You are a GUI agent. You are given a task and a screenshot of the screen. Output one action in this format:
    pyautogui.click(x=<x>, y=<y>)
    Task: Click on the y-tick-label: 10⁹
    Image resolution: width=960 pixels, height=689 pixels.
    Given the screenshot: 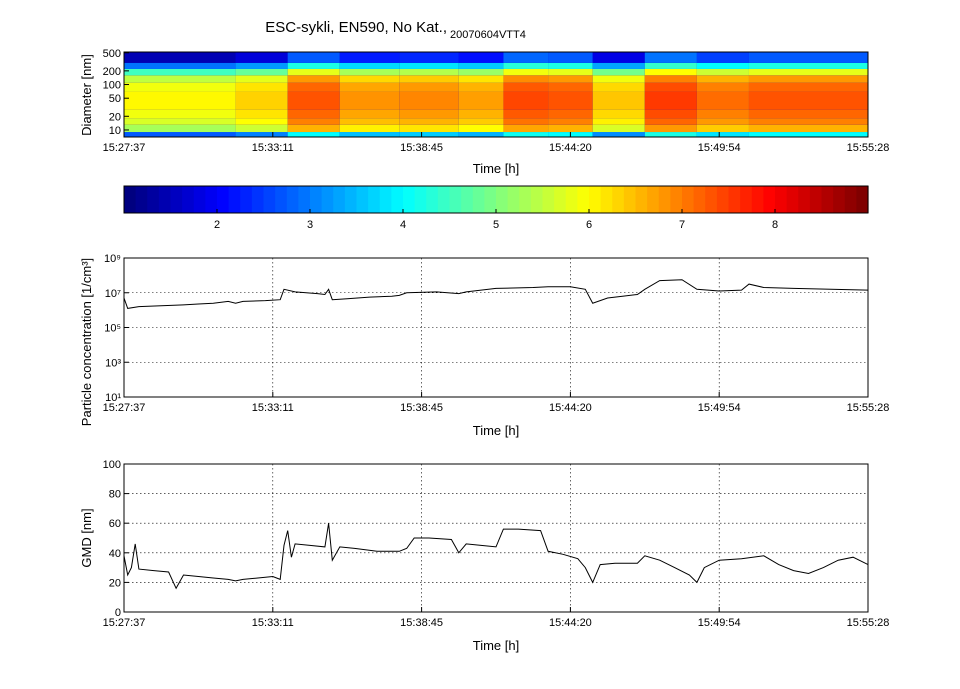 What is the action you would take?
    pyautogui.click(x=112, y=259)
    